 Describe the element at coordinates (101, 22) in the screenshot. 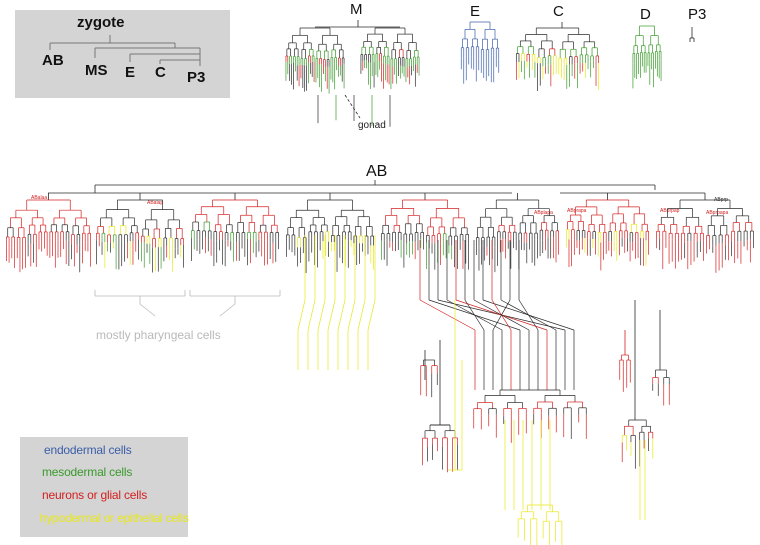

I see `summary-zygote: zygote` at that location.